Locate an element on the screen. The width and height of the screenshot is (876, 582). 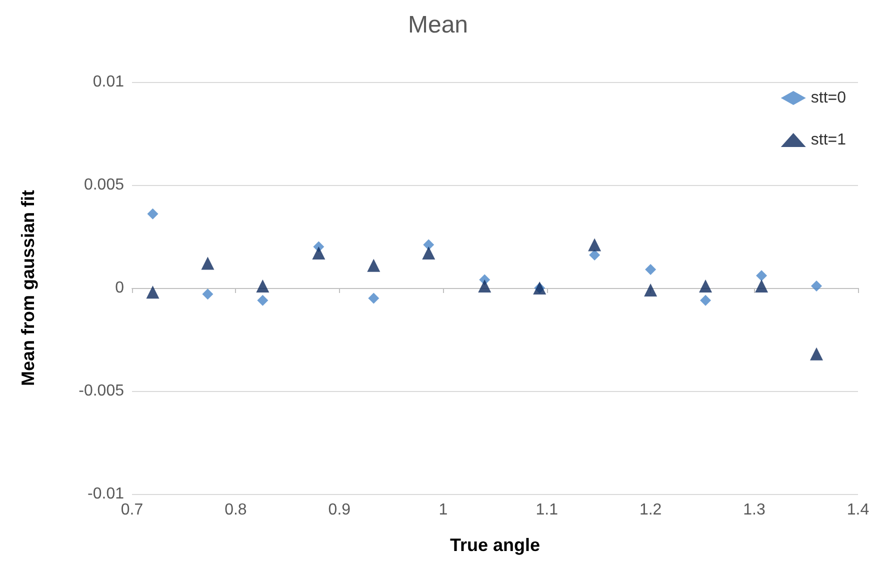
y-tick-label: -0.01 is located at coordinates (106, 494).